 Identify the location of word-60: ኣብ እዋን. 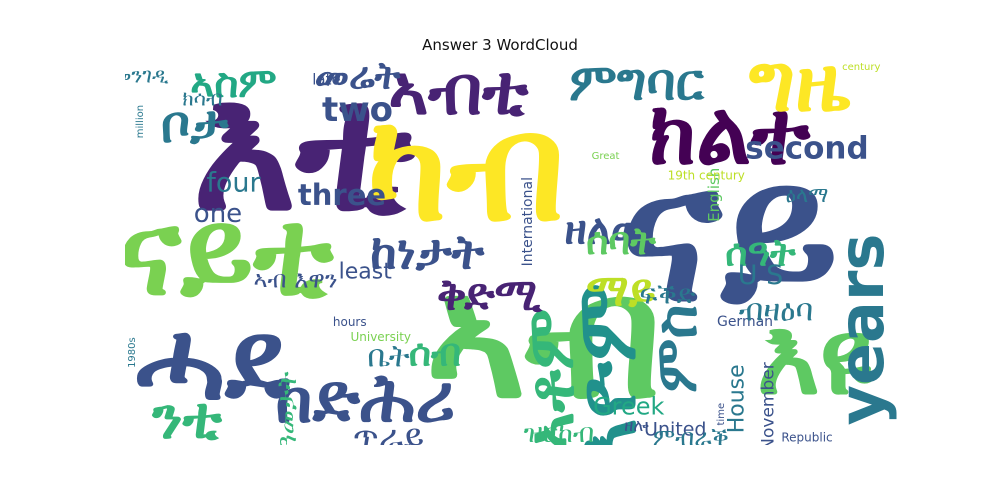
(295, 279).